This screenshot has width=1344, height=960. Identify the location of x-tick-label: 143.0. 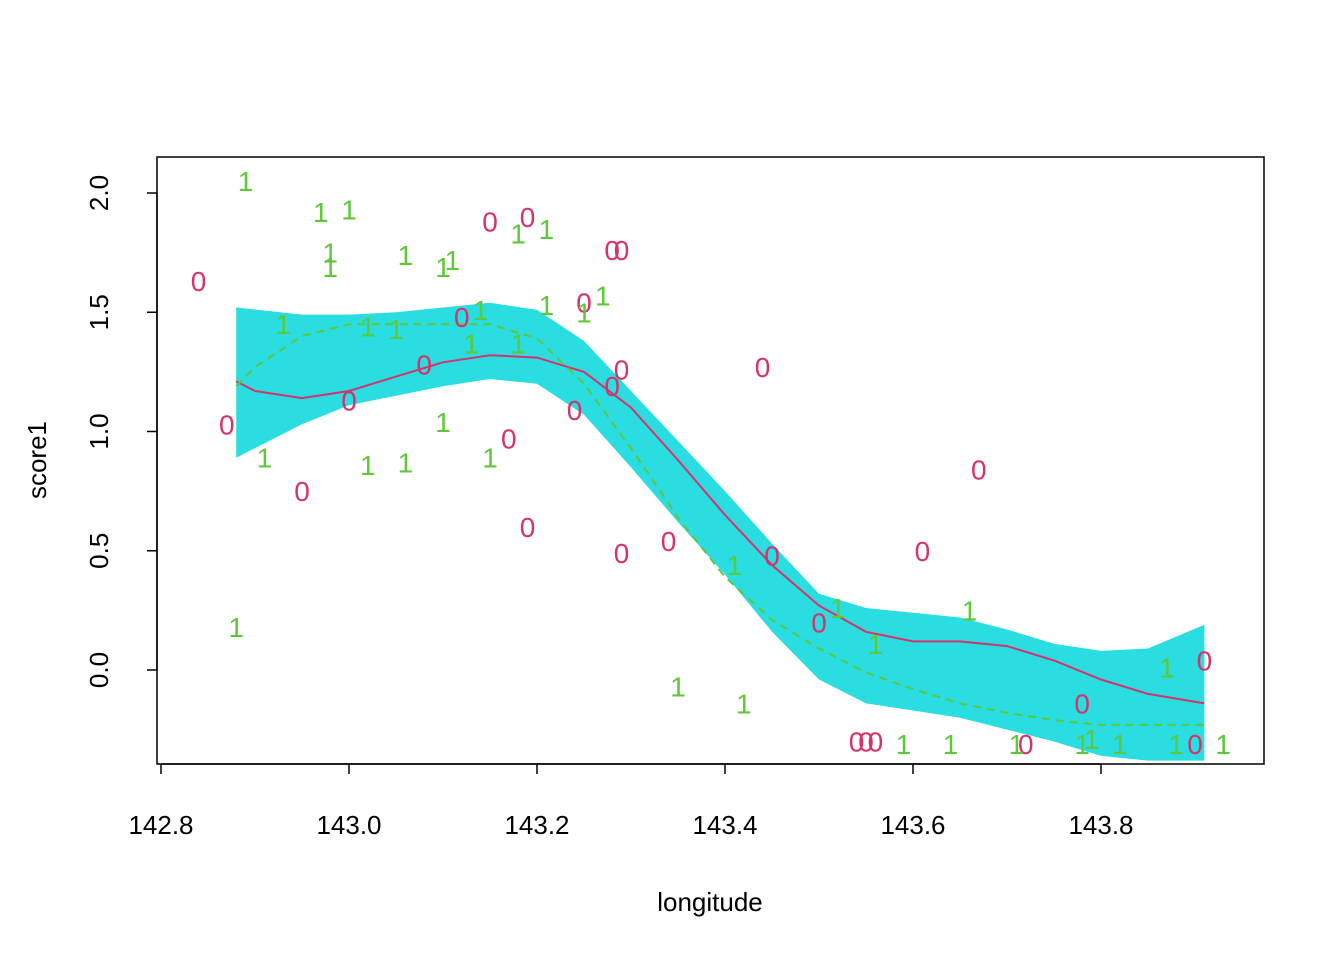
(348, 825).